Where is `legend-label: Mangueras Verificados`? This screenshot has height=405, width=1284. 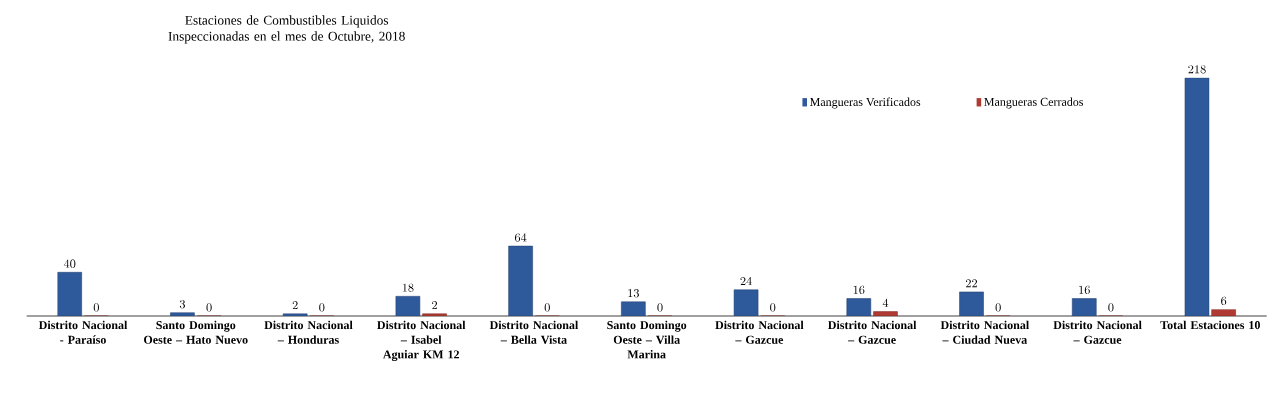
legend-label: Mangueras Verificados is located at coordinates (865, 103).